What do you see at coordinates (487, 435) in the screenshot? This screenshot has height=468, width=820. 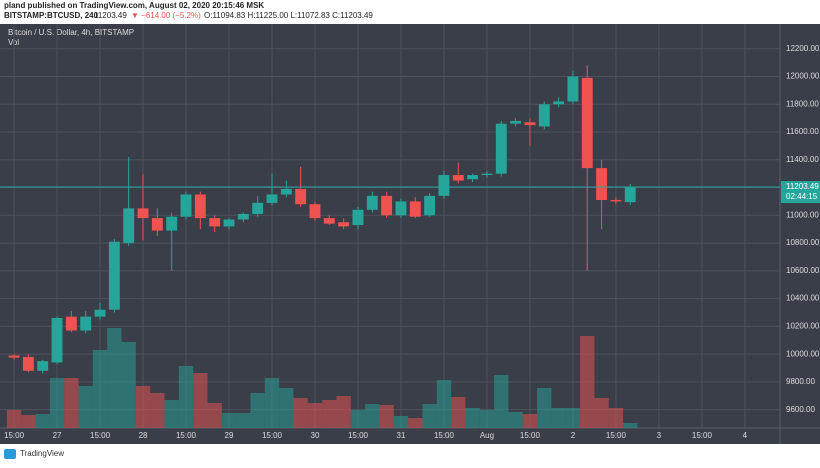 I see `x-tick-label: Aug` at bounding box center [487, 435].